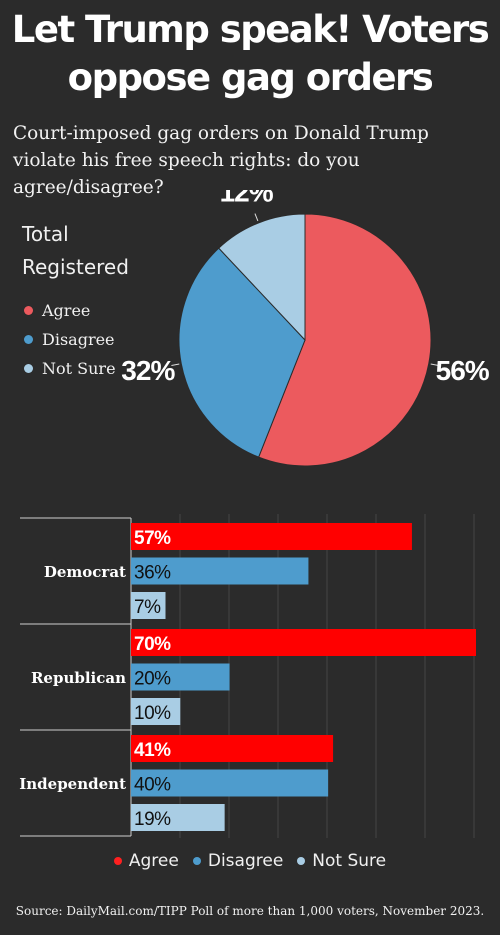 The image size is (500, 935). What do you see at coordinates (72, 784) in the screenshot?
I see `category-label-independent: Independent` at bounding box center [72, 784].